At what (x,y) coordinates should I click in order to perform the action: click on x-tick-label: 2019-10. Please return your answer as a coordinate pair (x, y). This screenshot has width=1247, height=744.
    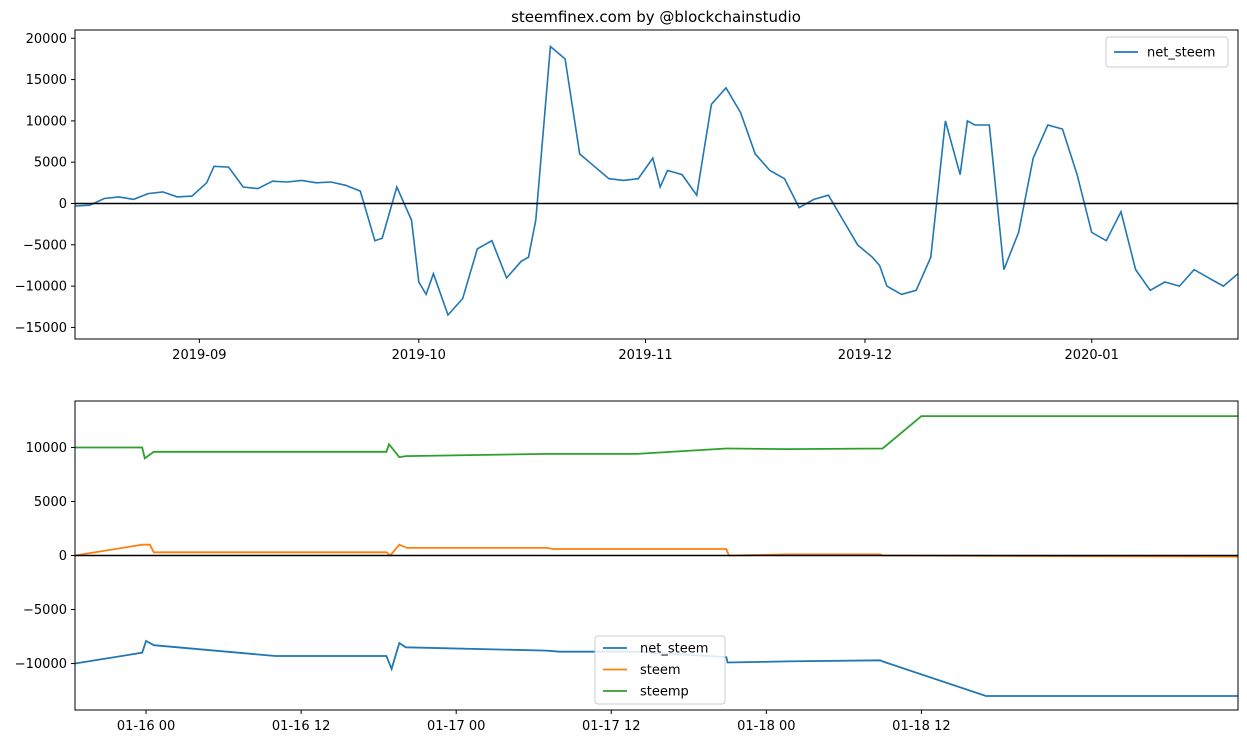
    Looking at the image, I should click on (419, 355).